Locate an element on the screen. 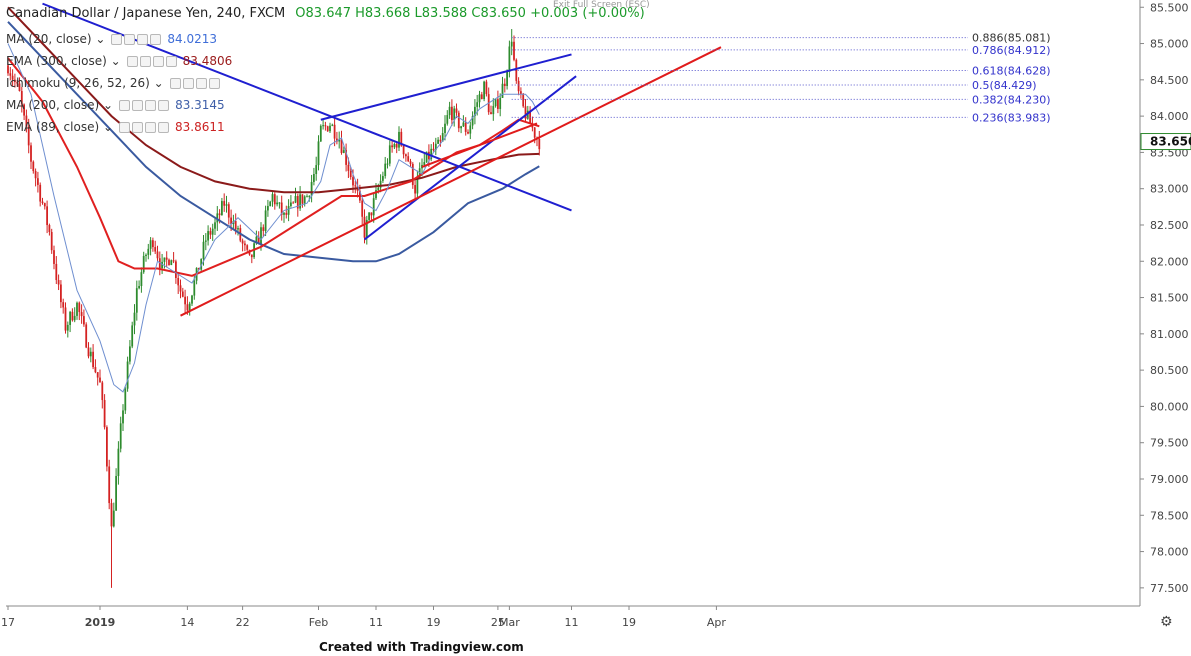  exit-fullscreen-hint: Exit Full Screen (ESC) is located at coordinates (601, 5).